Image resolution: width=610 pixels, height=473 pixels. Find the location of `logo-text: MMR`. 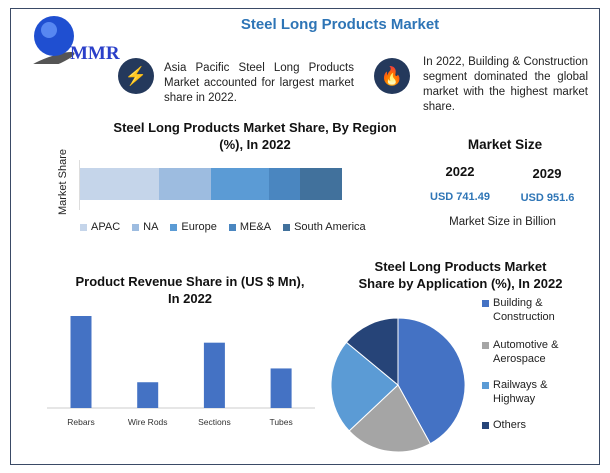

logo-text: MMR is located at coordinates (95, 53).